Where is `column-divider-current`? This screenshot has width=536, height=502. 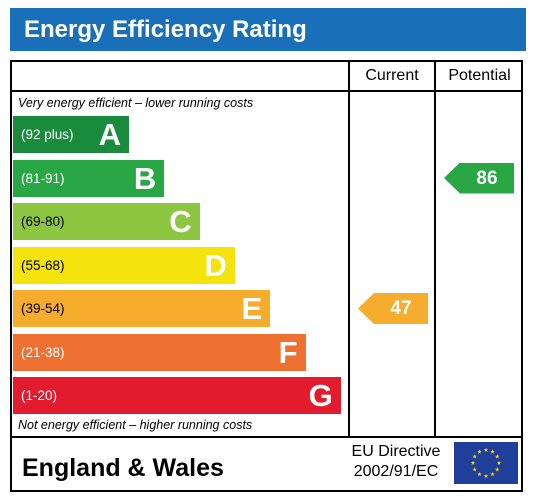 column-divider-current is located at coordinates (349, 250).